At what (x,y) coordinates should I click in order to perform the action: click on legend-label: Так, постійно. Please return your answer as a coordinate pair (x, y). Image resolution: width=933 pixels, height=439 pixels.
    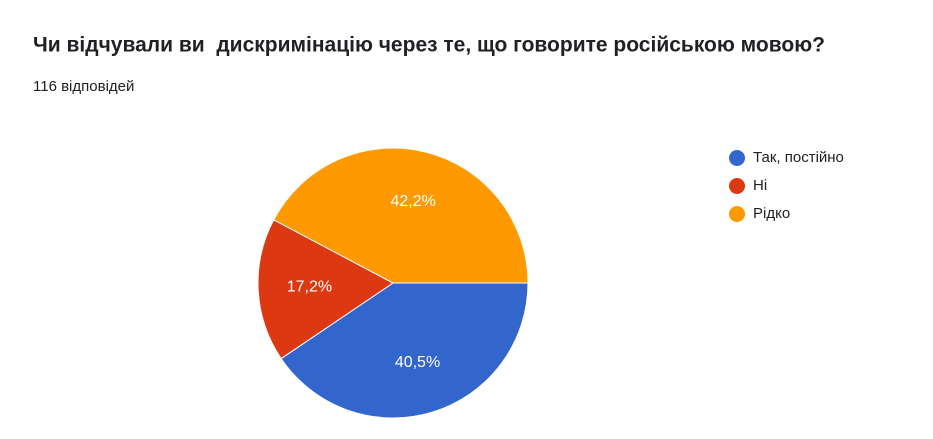
    Looking at the image, I should click on (798, 157).